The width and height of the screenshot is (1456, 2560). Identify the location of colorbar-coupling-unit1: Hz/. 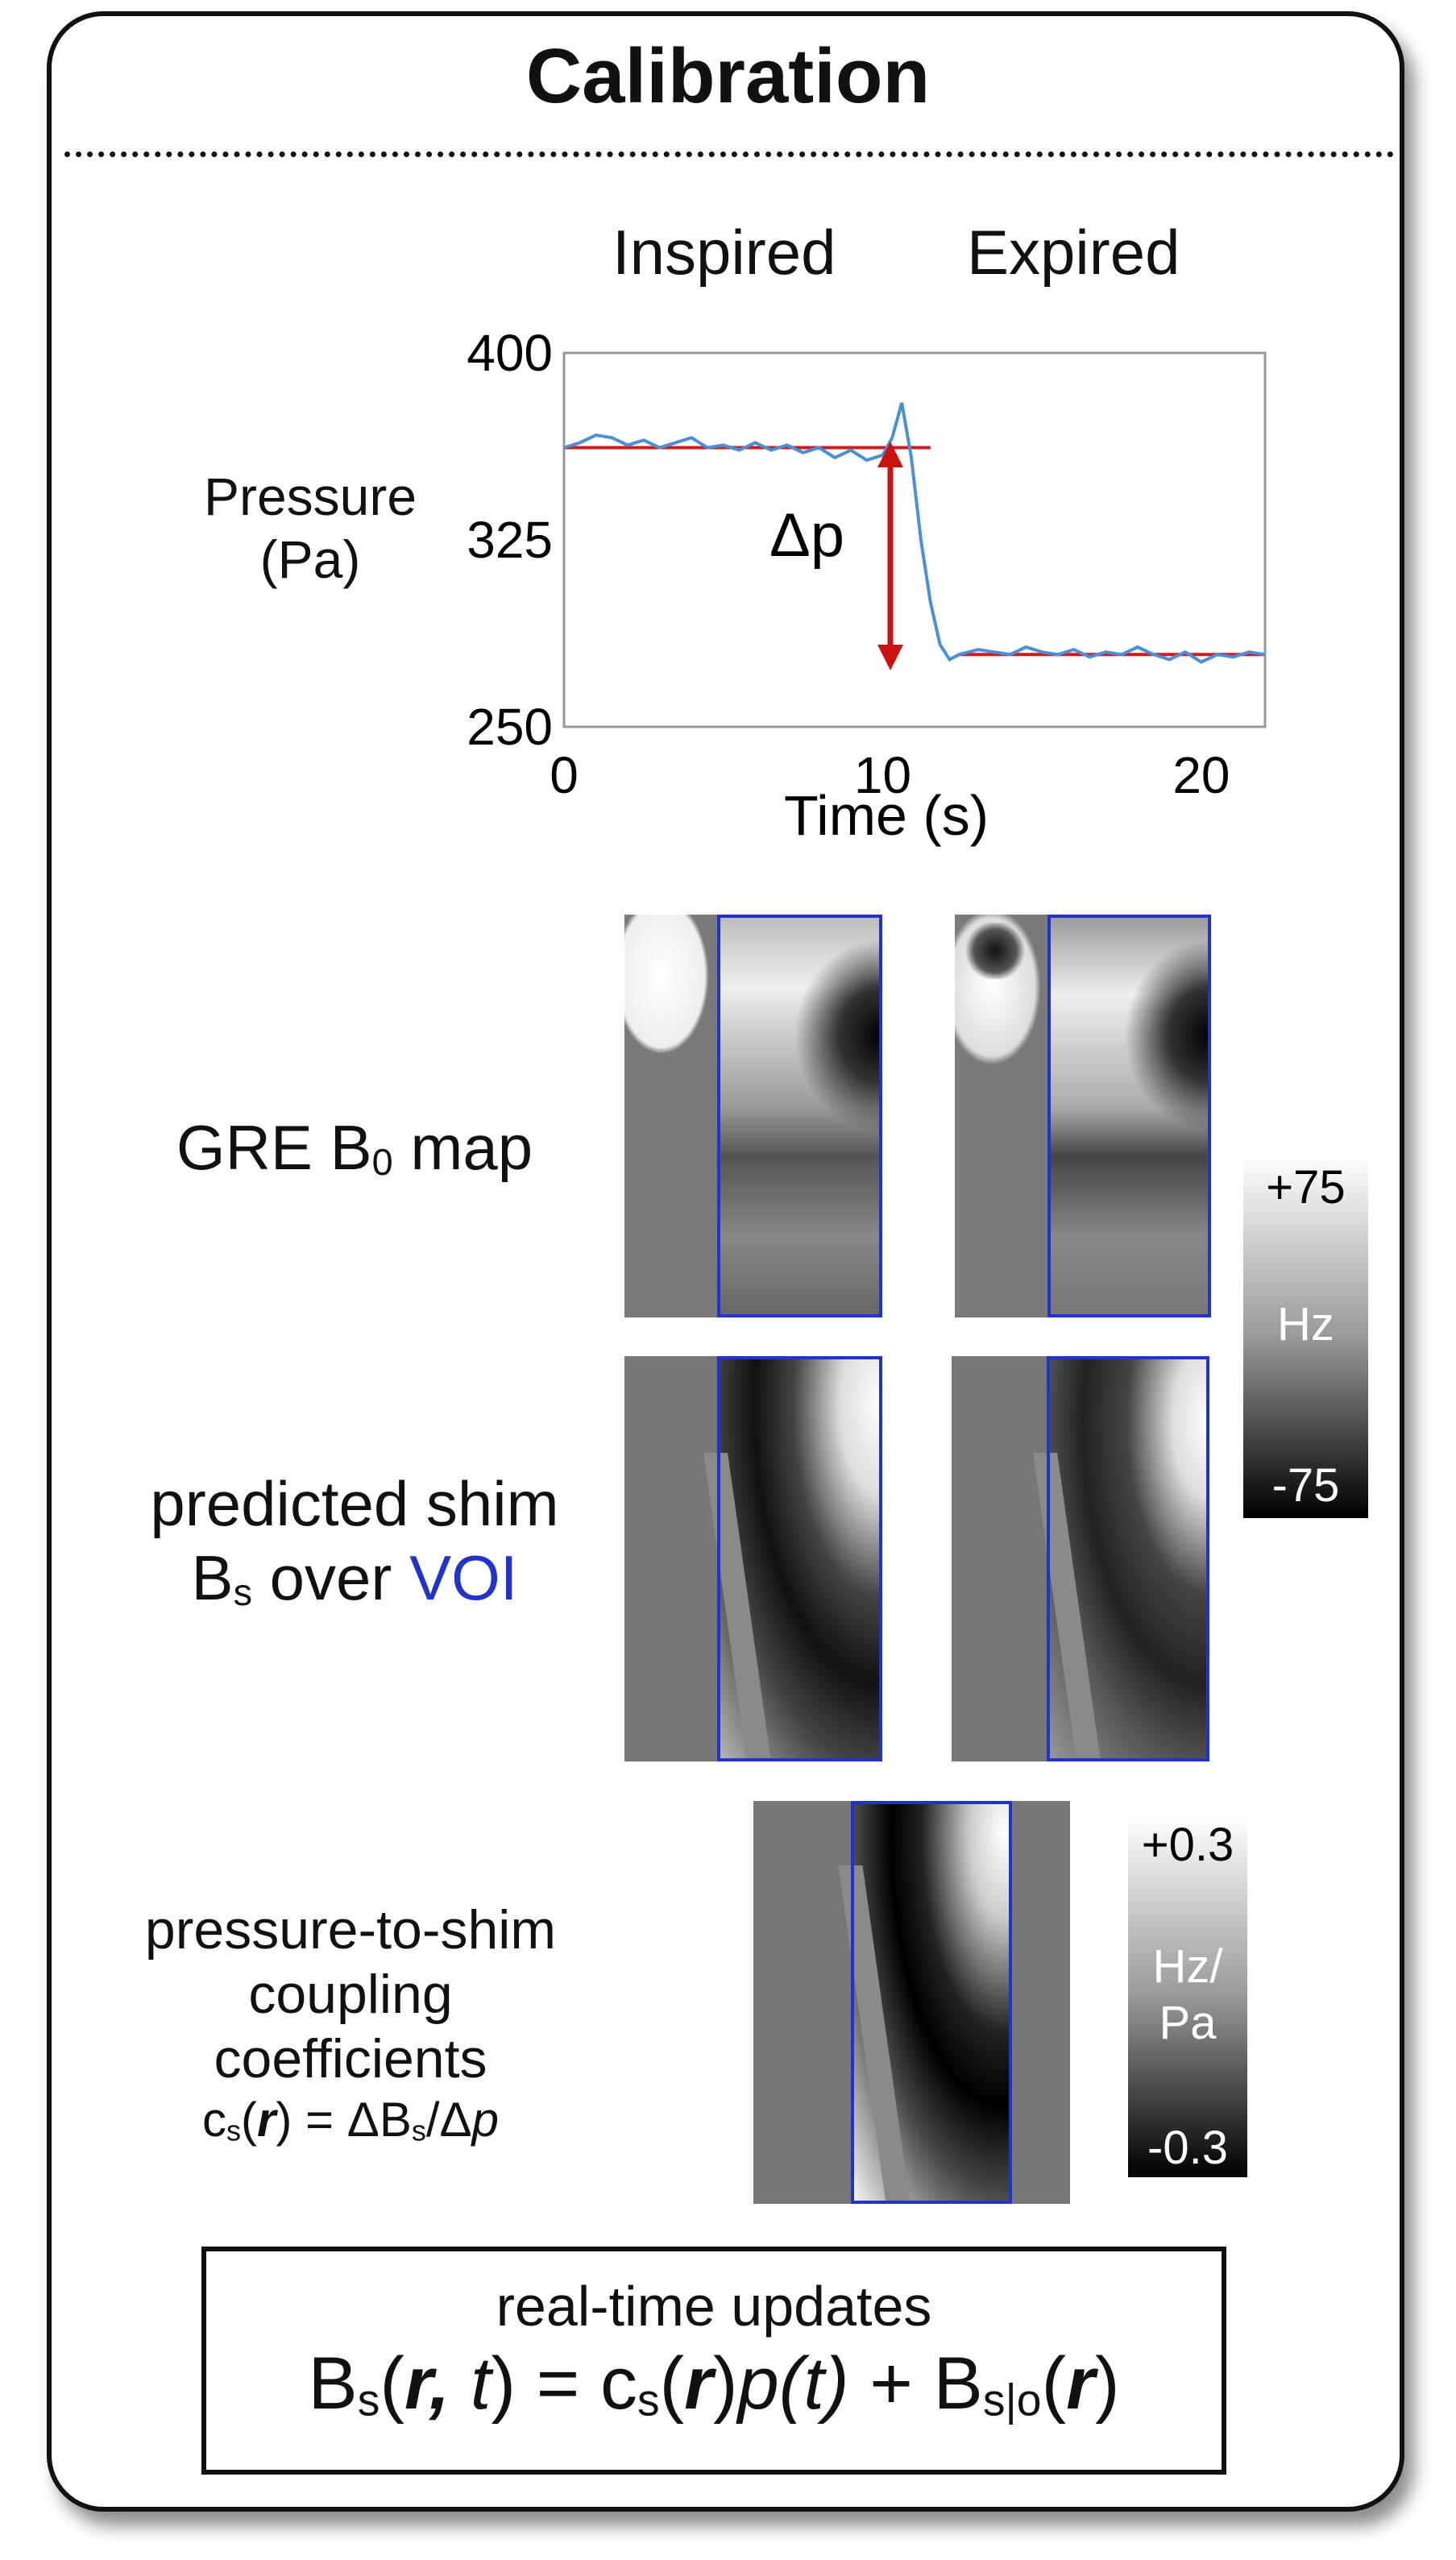
(1187, 1966).